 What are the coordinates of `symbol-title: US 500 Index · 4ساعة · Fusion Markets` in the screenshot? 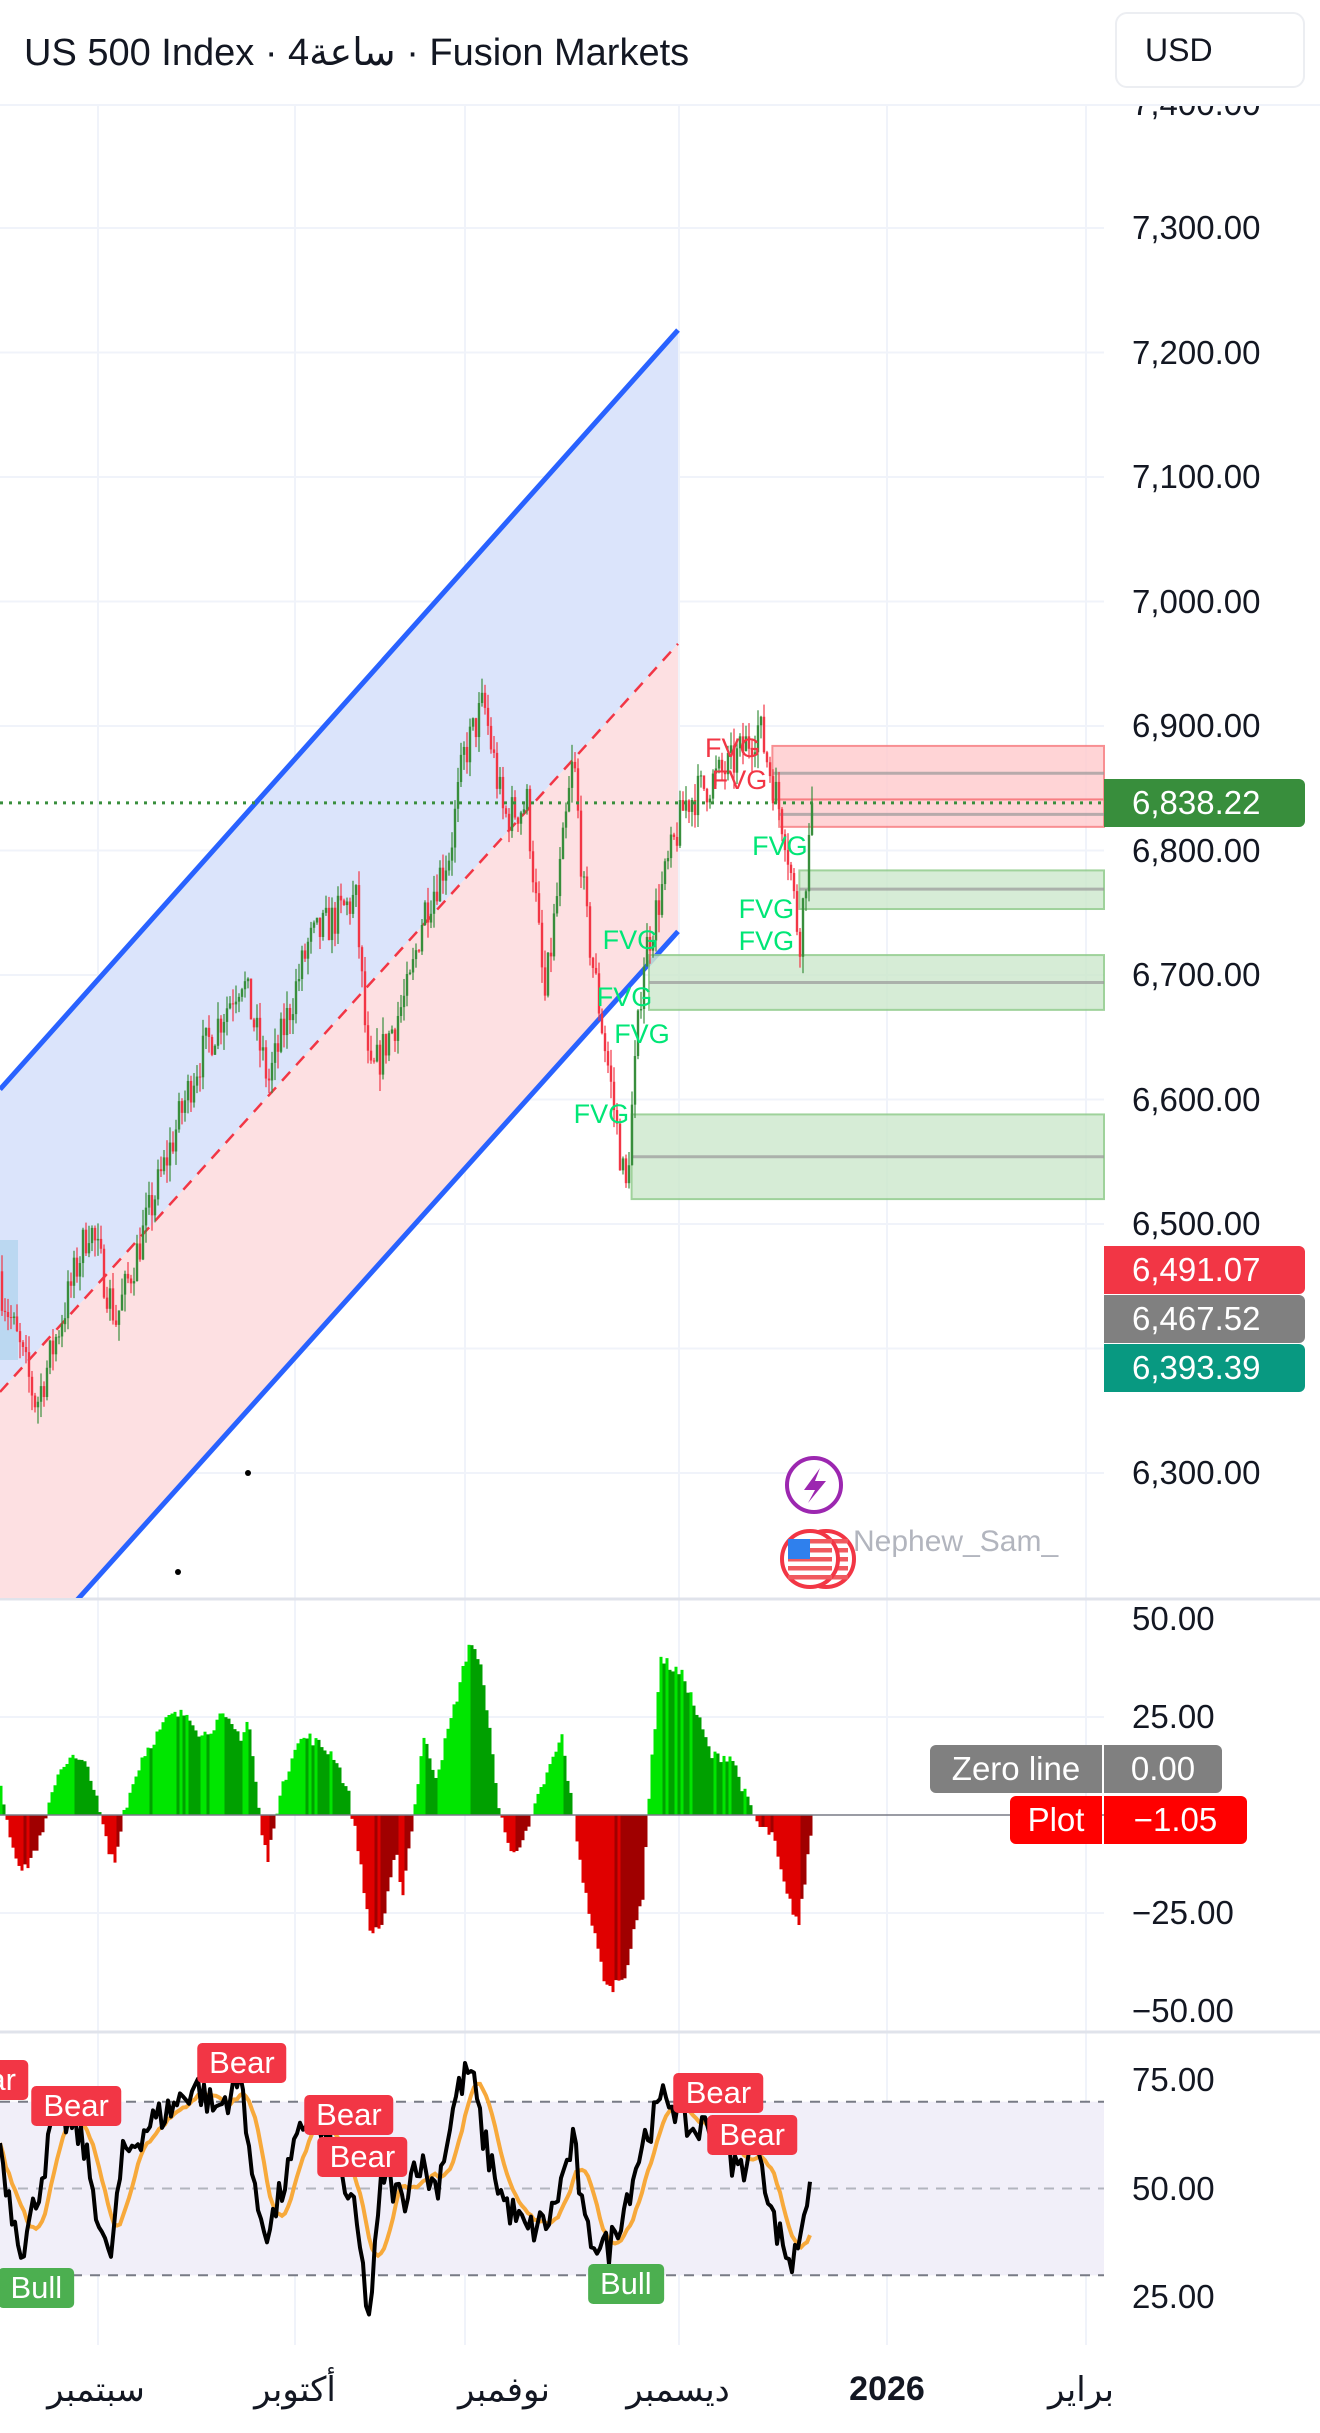 It's located at (357, 53).